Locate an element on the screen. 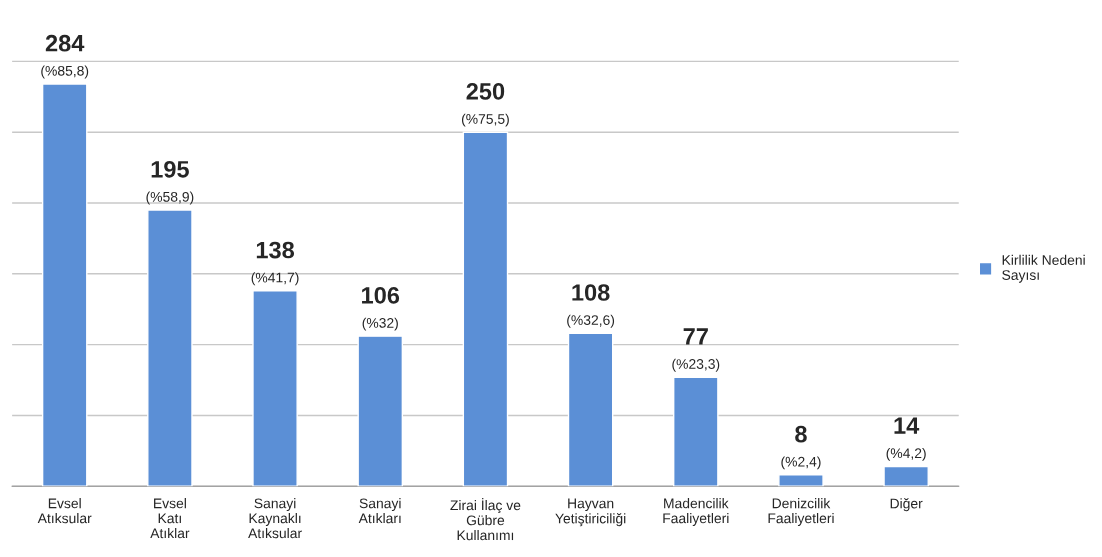  x-tick-label: Sanayi Atıkları is located at coordinates (379, 511).